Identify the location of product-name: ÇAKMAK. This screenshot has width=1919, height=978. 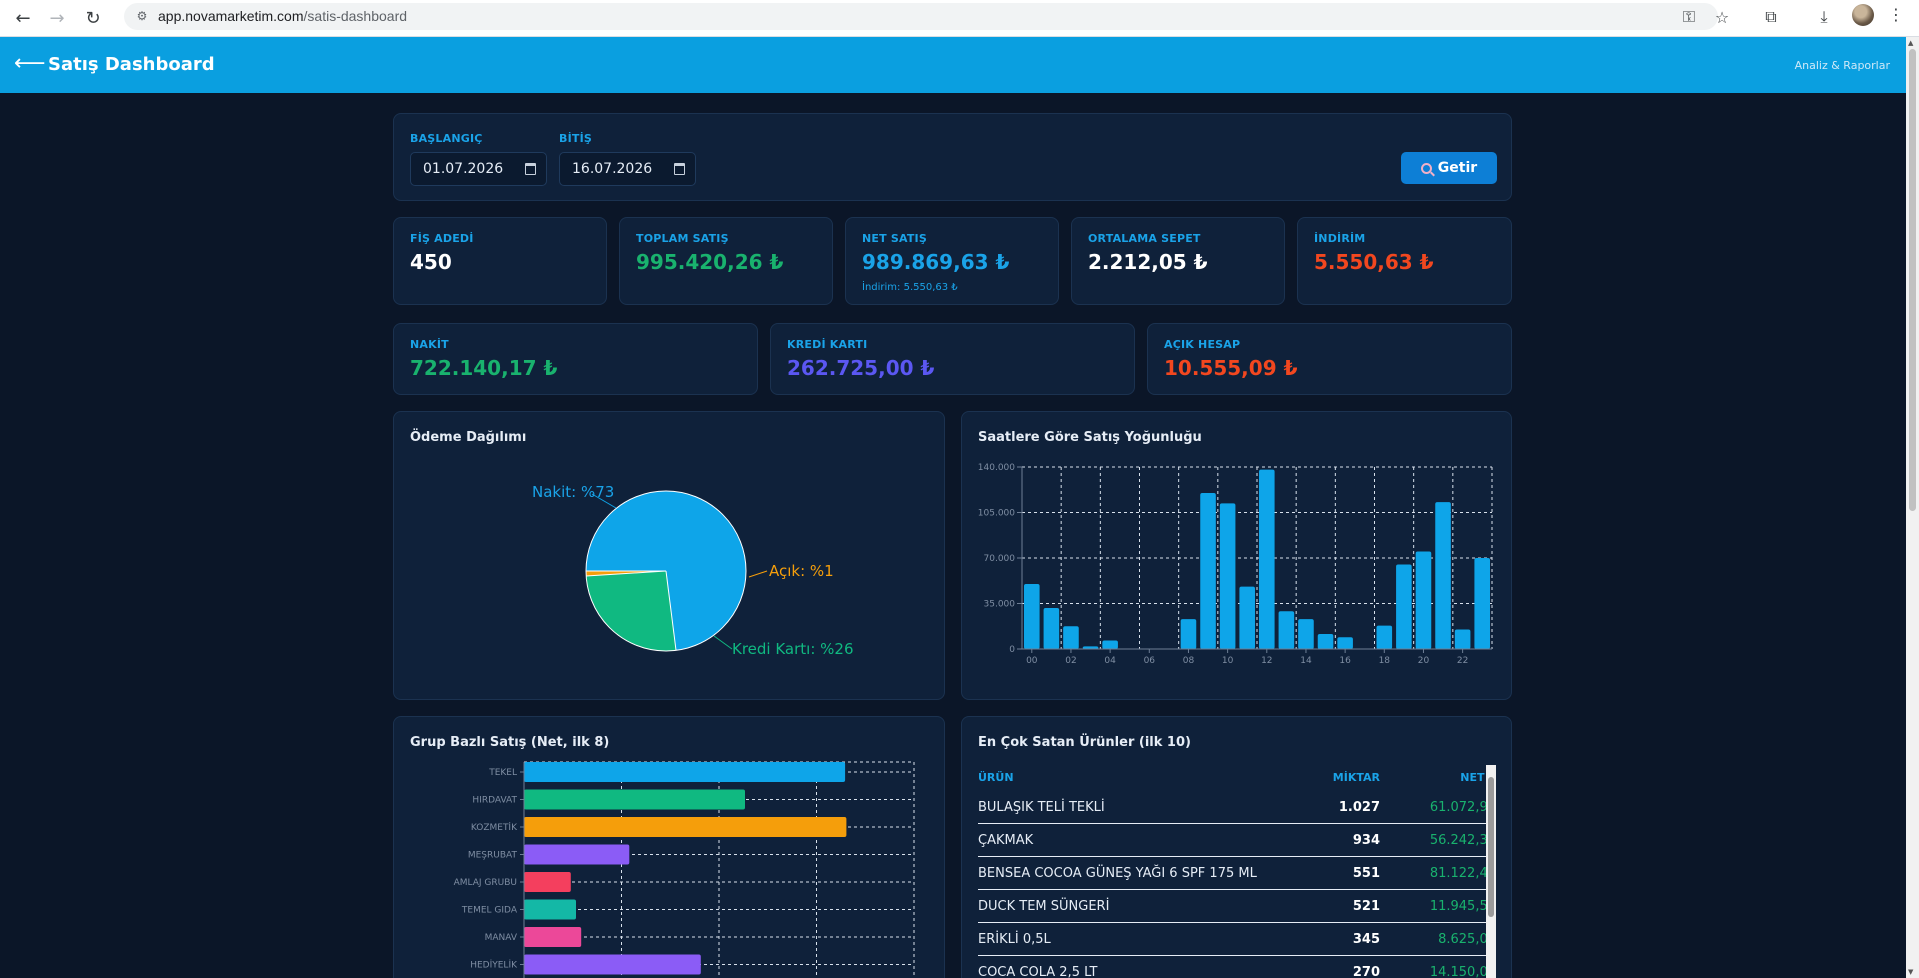
(1006, 840).